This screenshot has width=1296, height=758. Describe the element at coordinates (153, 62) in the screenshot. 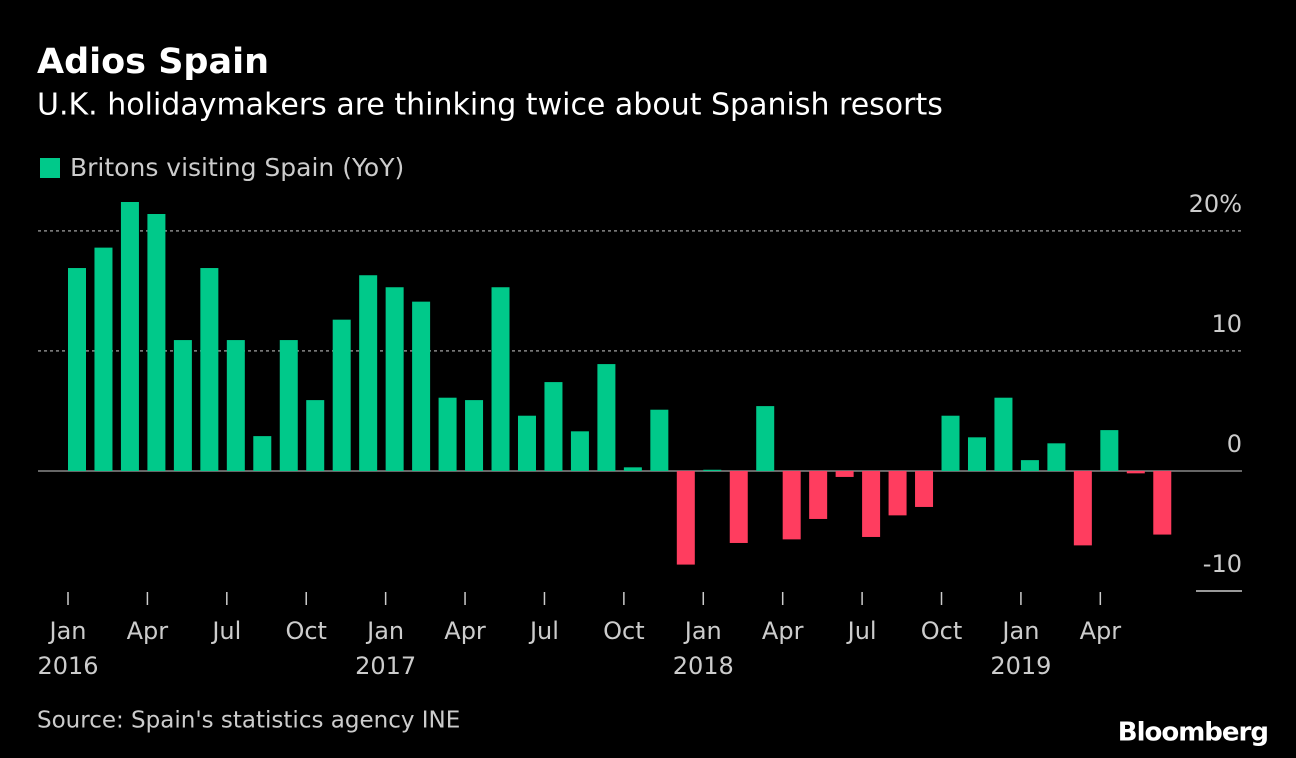

I see `chart-title: Adios Spain` at that location.